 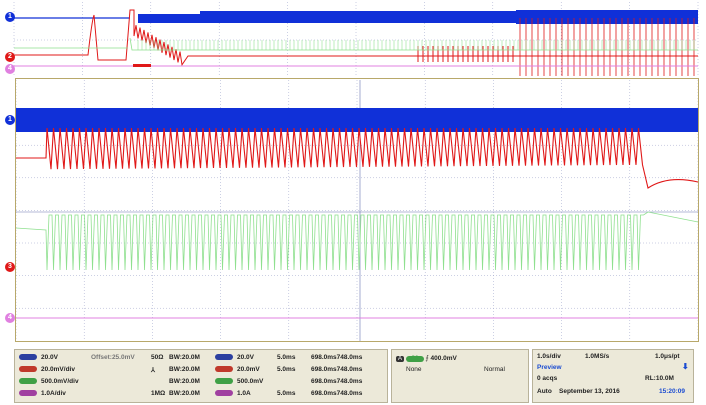 I want to click on acquisition-count: 0 acqs, so click(x=547, y=378).